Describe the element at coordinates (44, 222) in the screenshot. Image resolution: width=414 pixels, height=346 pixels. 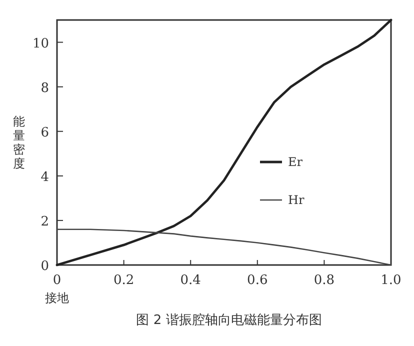
I see `y-tick-label: 2` at that location.